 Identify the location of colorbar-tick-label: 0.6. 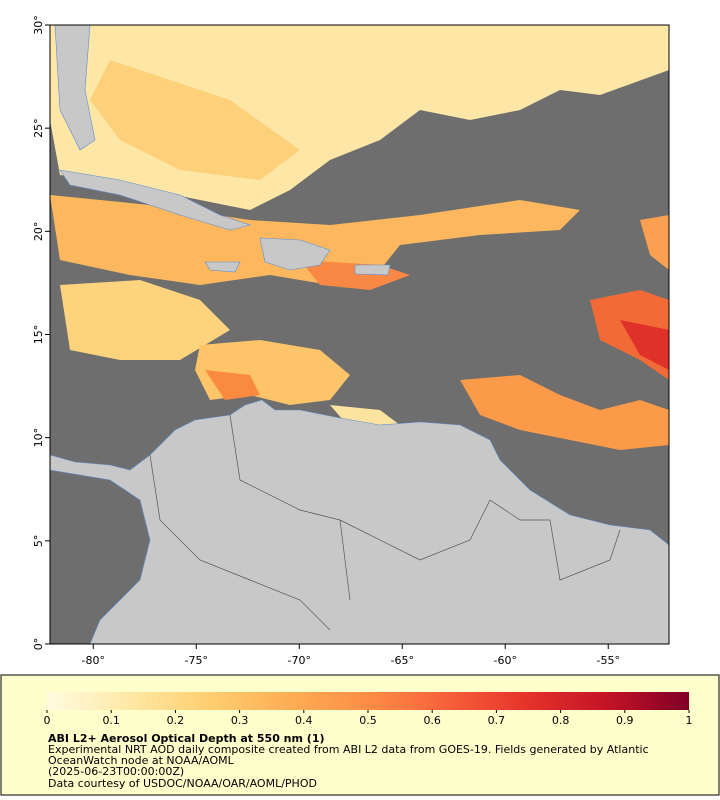
(432, 720).